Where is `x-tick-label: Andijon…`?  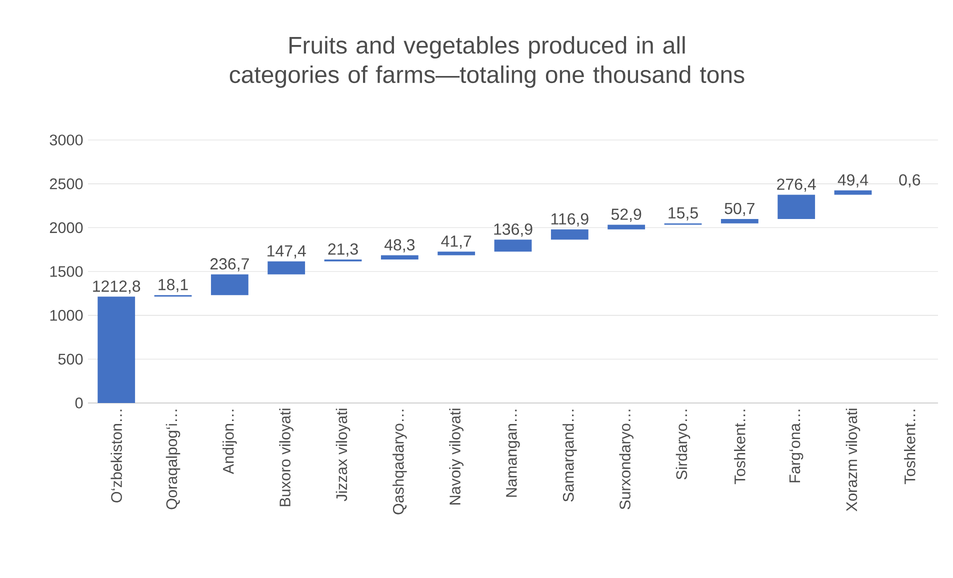 x-tick-label: Andijon… is located at coordinates (229, 442).